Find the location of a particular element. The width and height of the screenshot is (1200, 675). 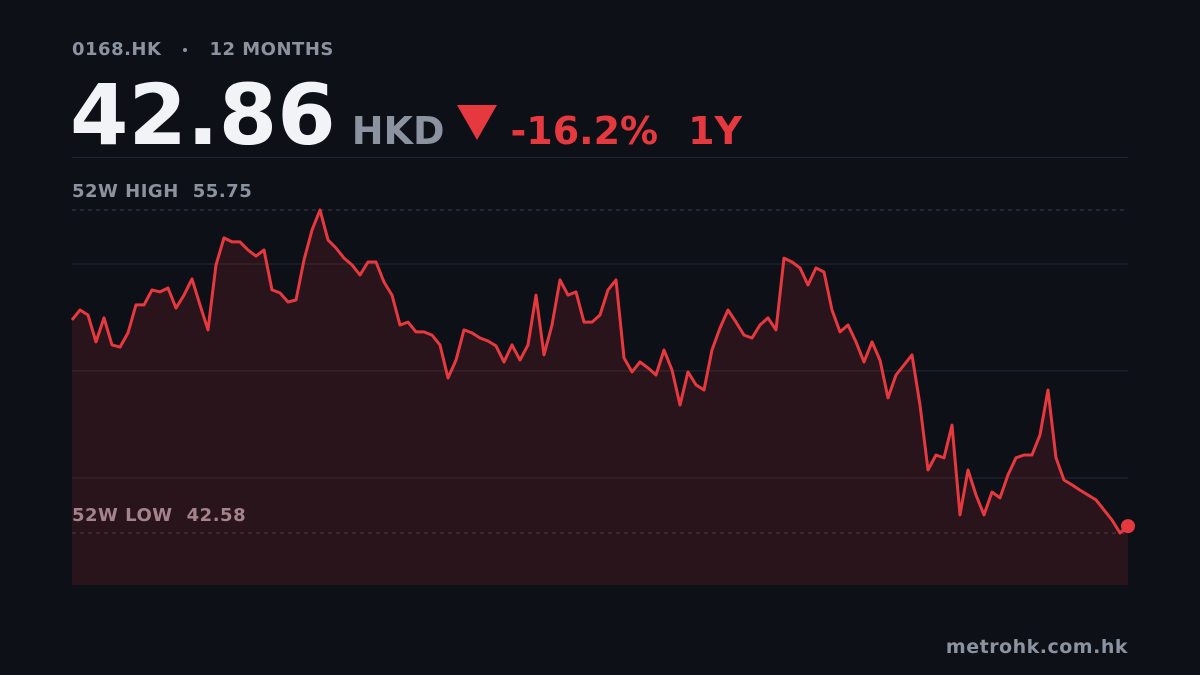

high-value: 55.75 is located at coordinates (222, 191).